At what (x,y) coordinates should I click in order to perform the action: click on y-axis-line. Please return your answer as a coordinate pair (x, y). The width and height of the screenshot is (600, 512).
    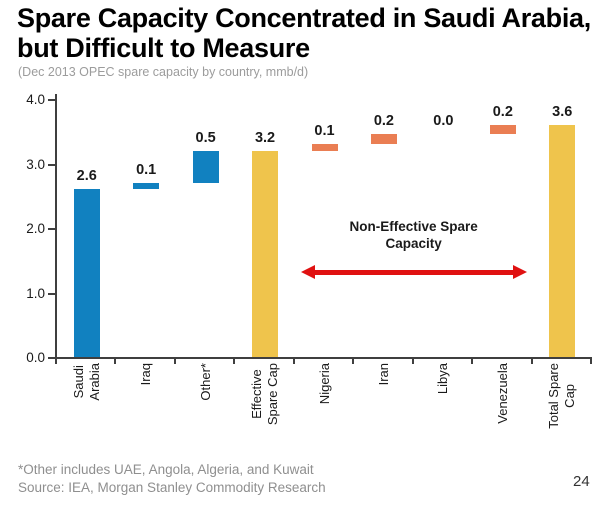
    Looking at the image, I should click on (56, 226).